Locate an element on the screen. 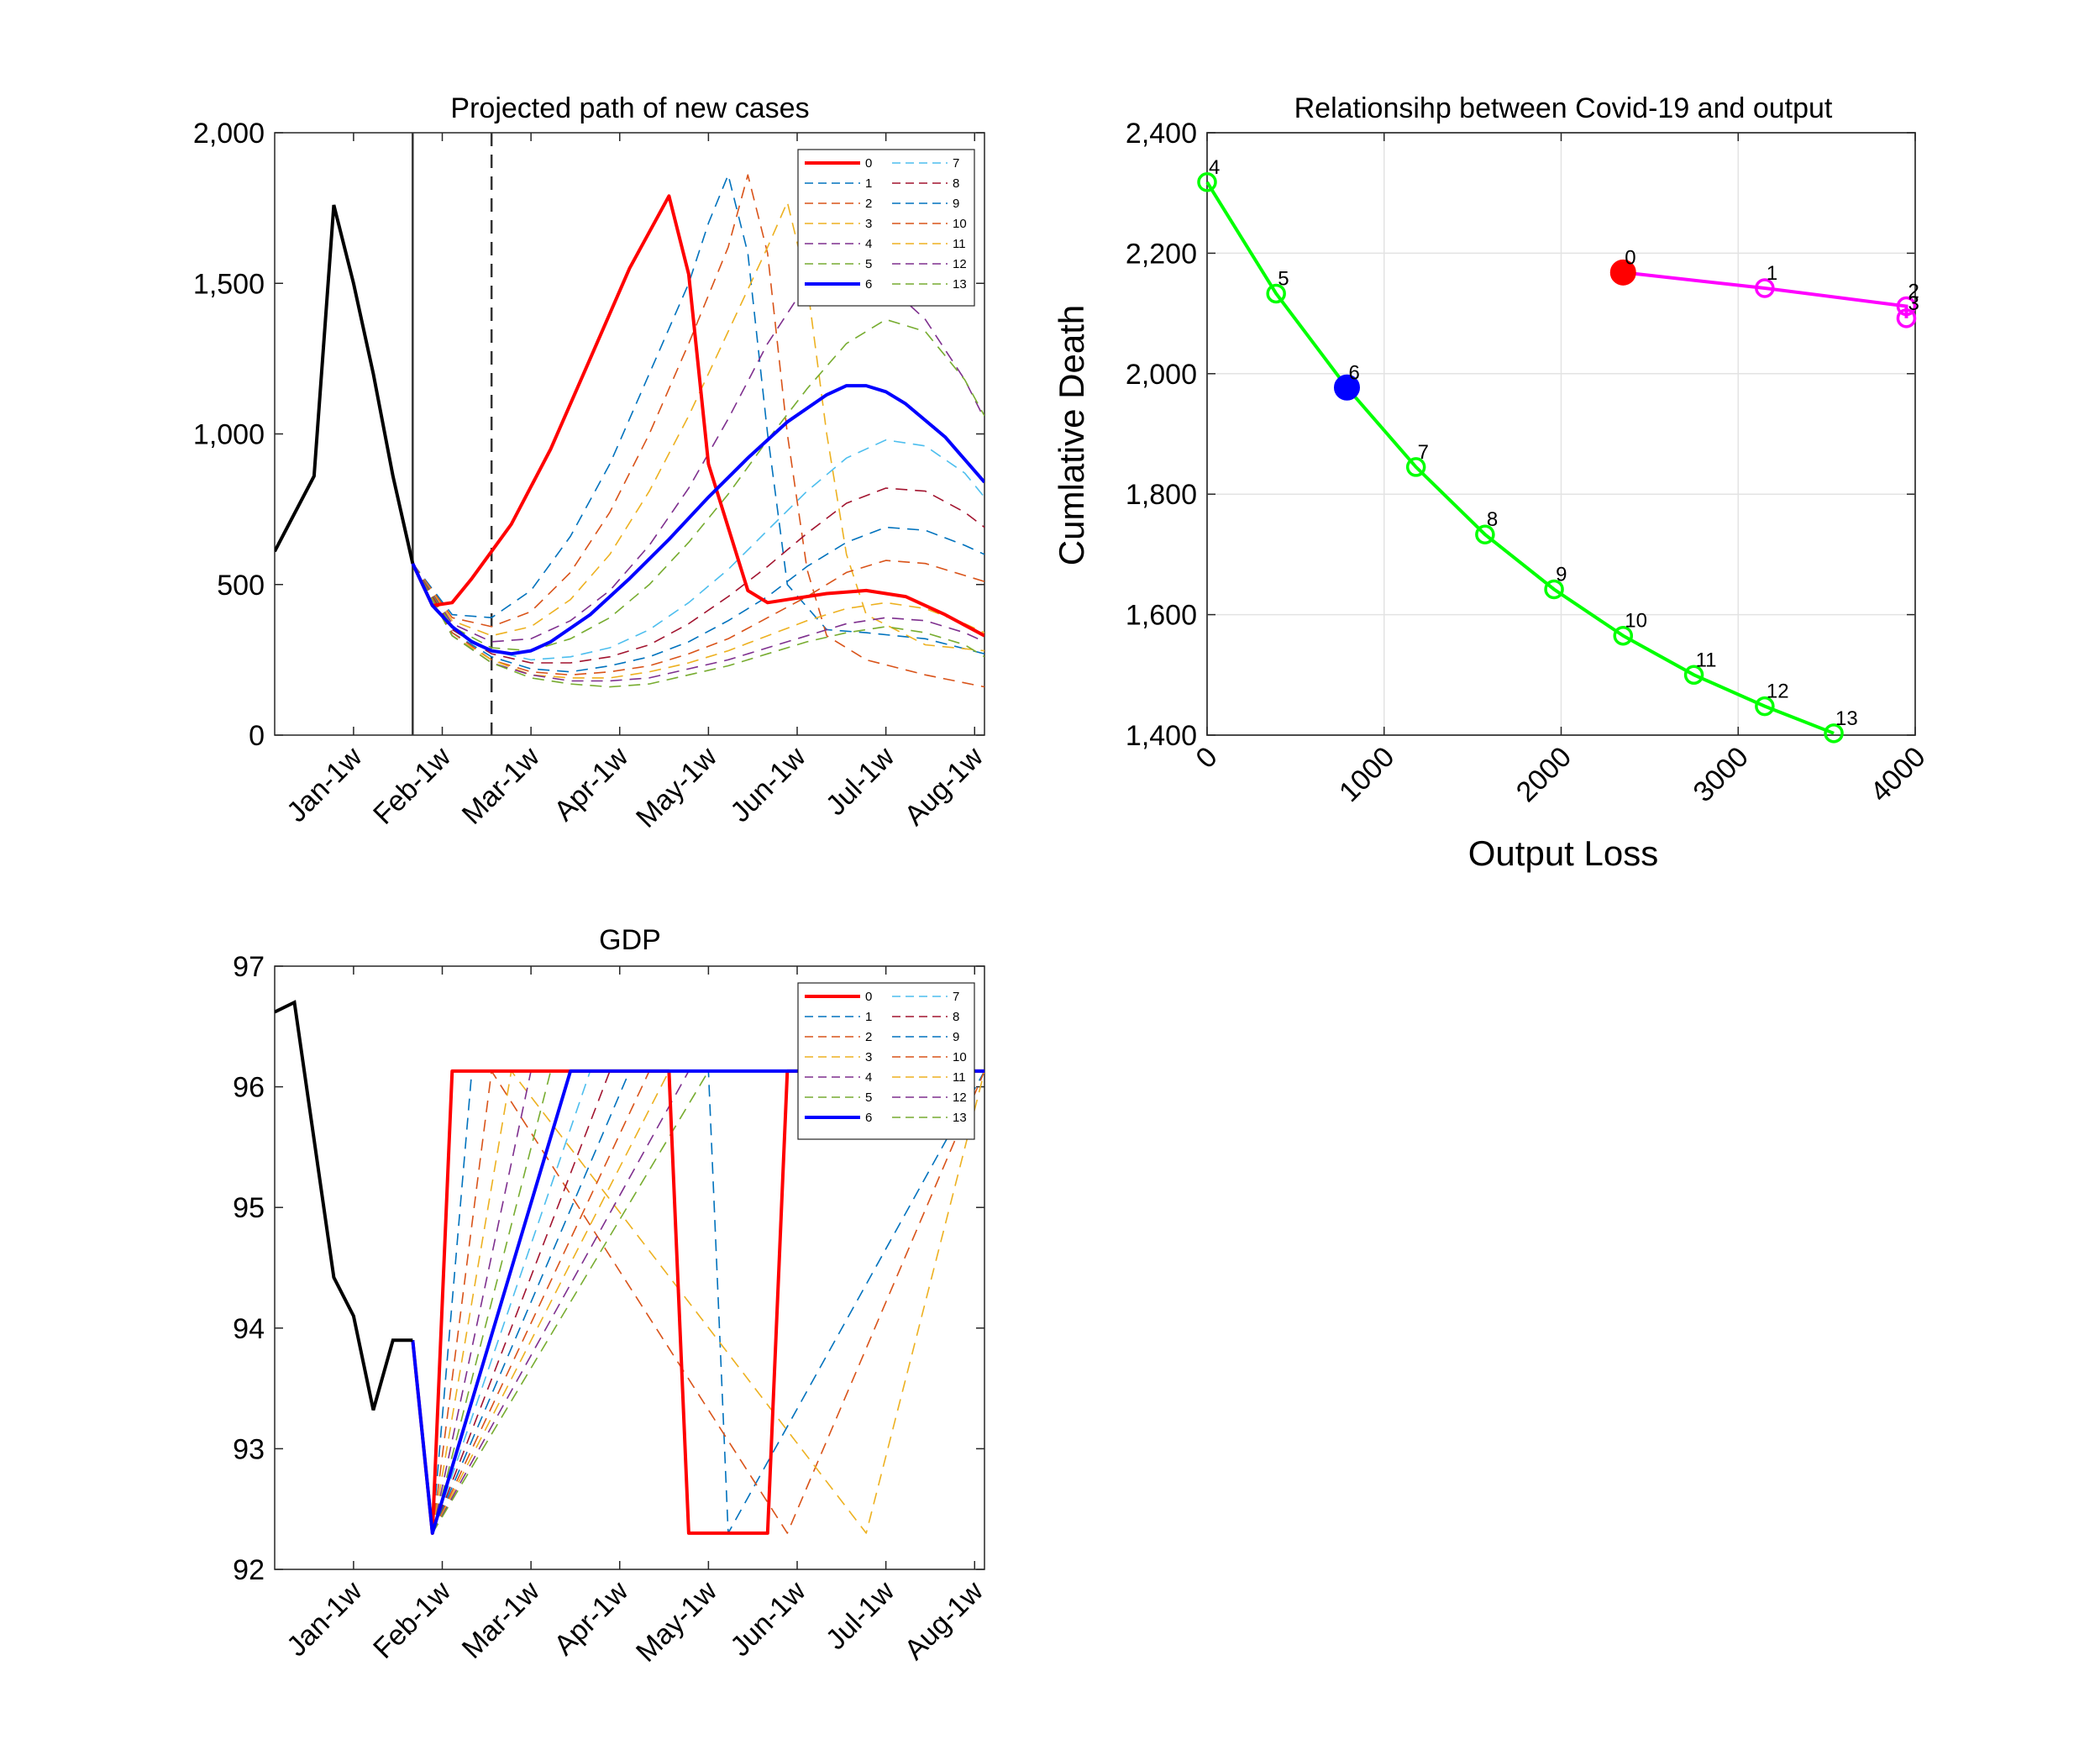  x-tick-label: Mar-1w is located at coordinates (501, 1619).